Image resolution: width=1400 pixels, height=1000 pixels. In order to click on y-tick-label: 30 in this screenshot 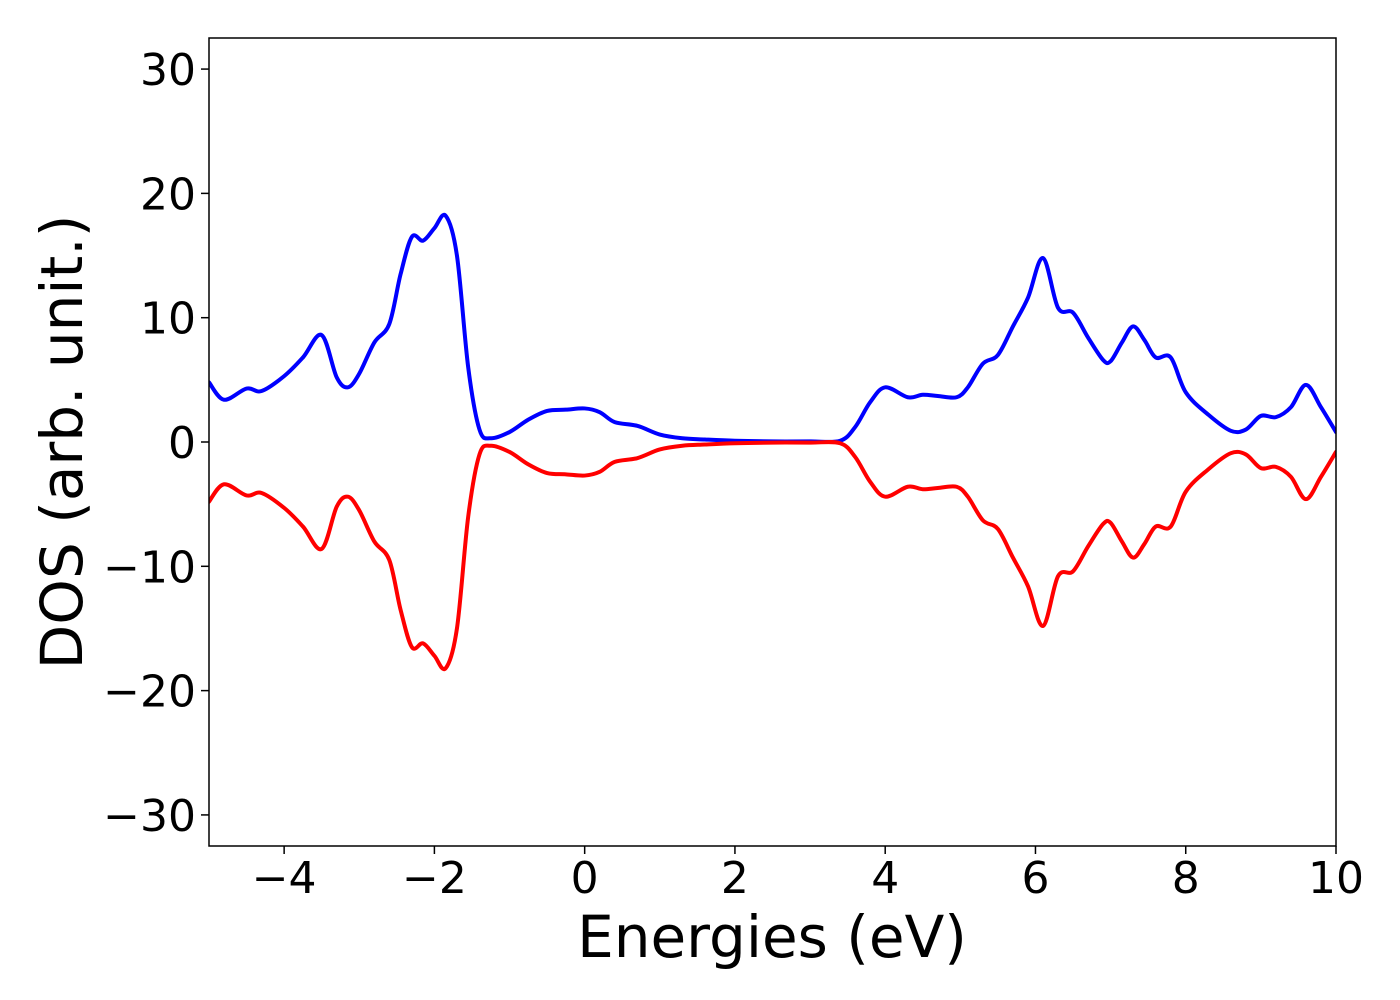, I will do `click(168, 70)`.